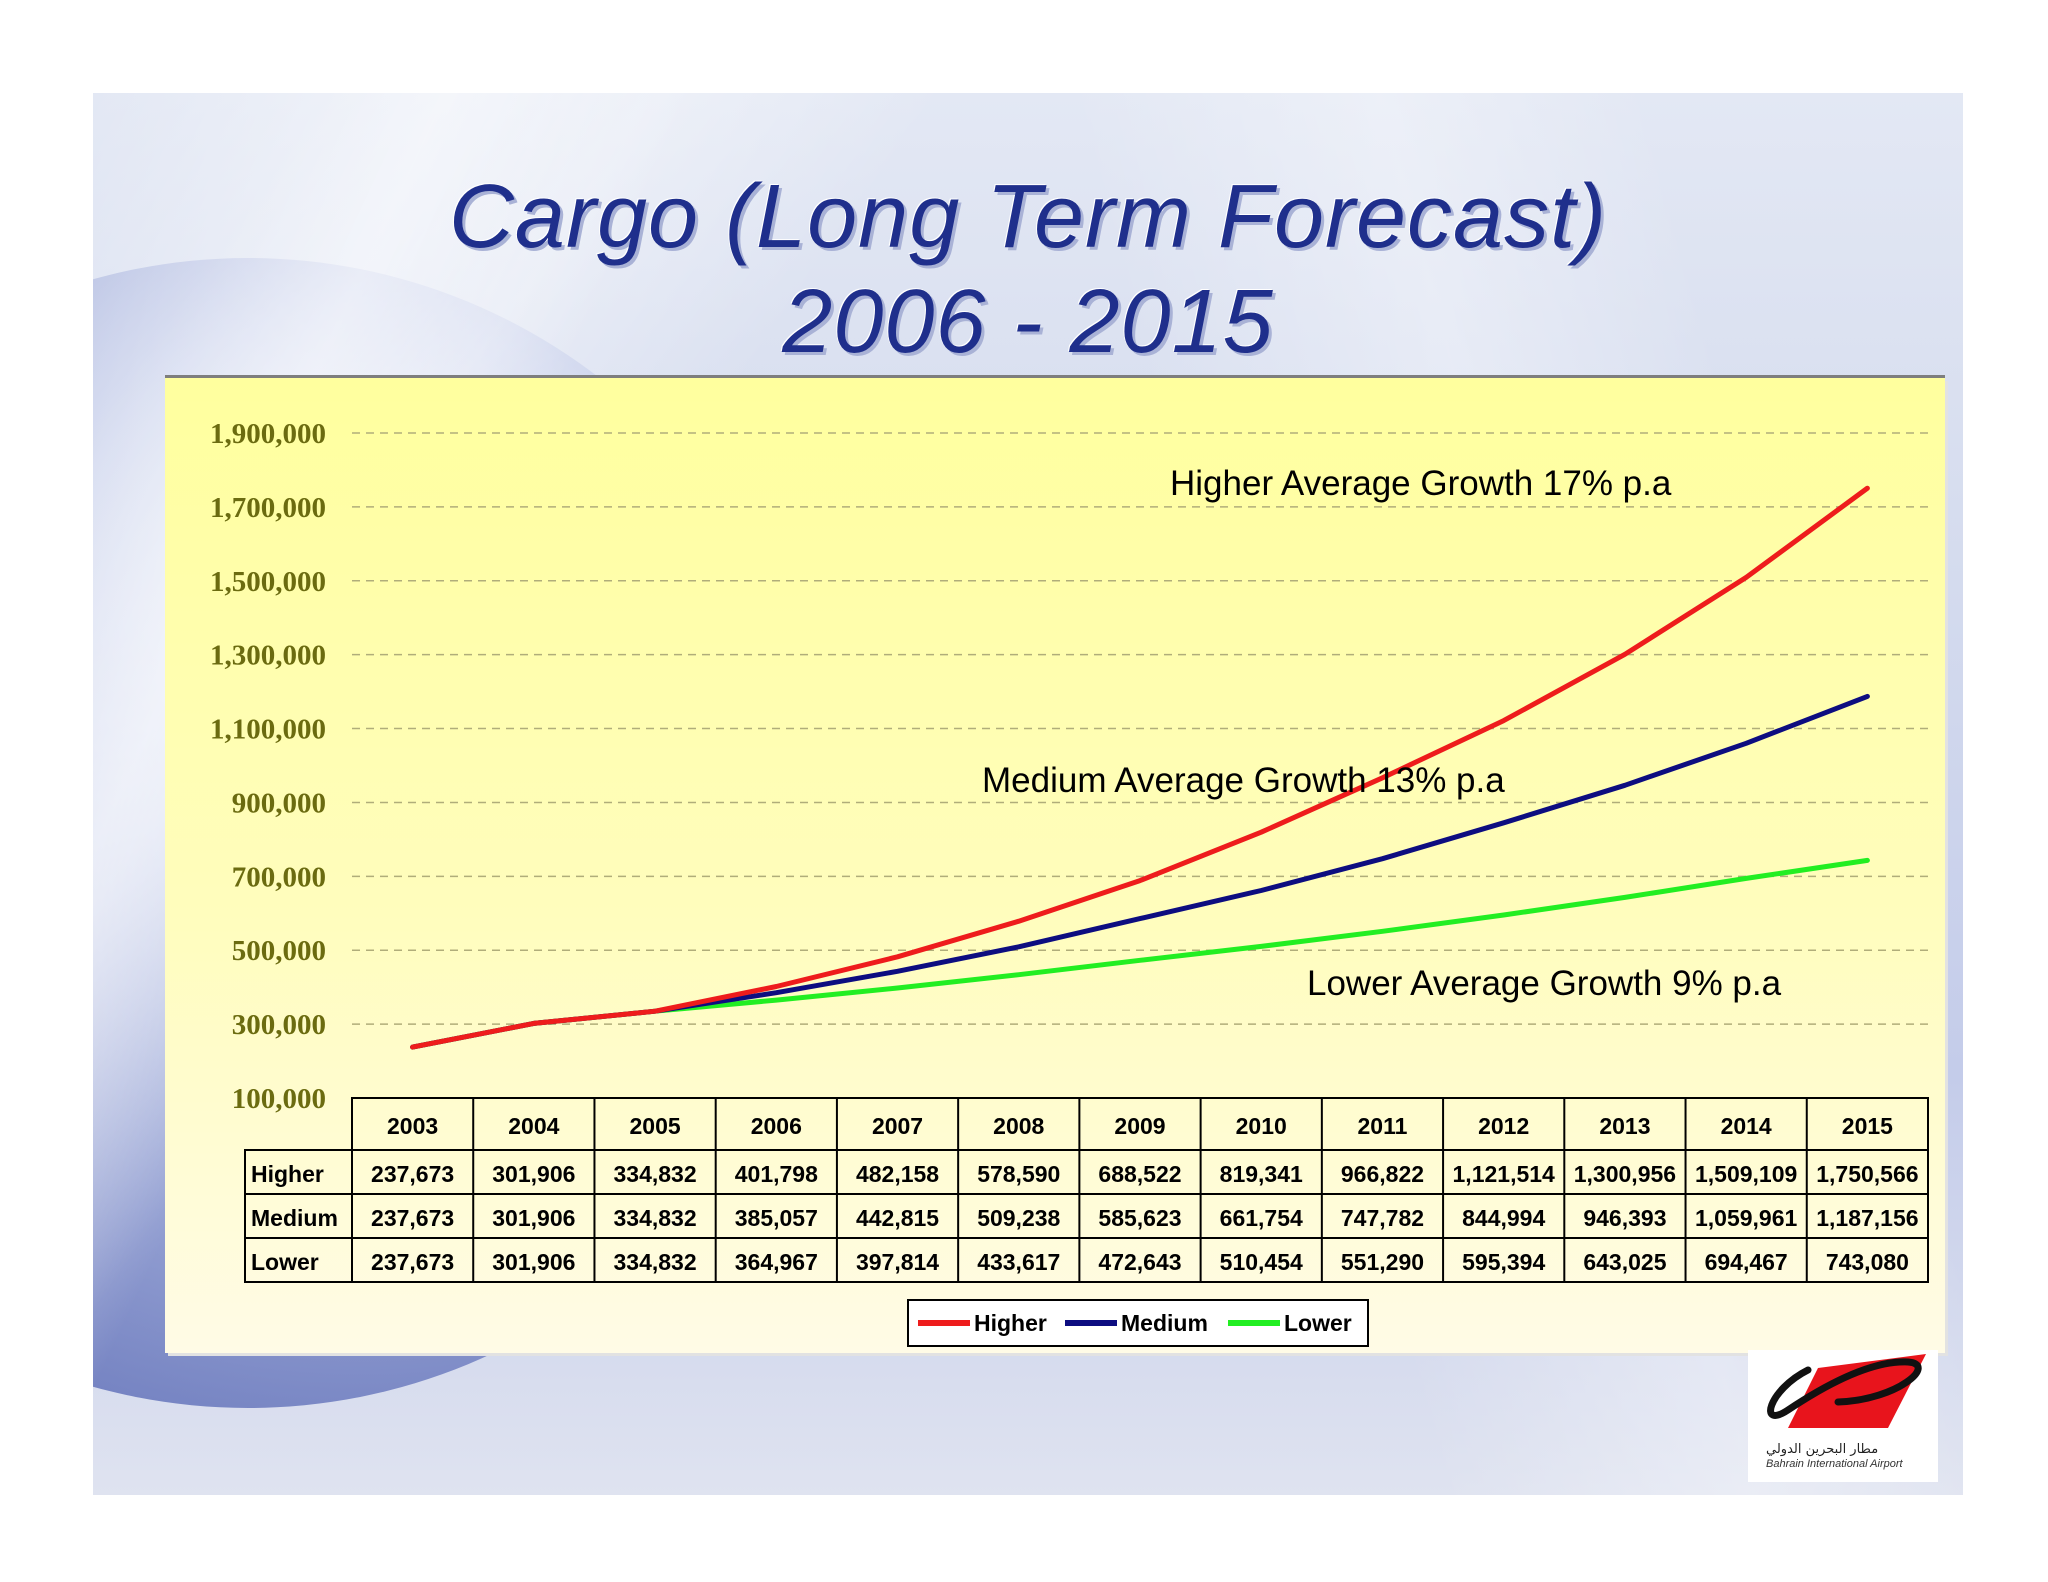 The width and height of the screenshot is (2048, 1582). I want to click on table-row-label: Lower, so click(285, 1262).